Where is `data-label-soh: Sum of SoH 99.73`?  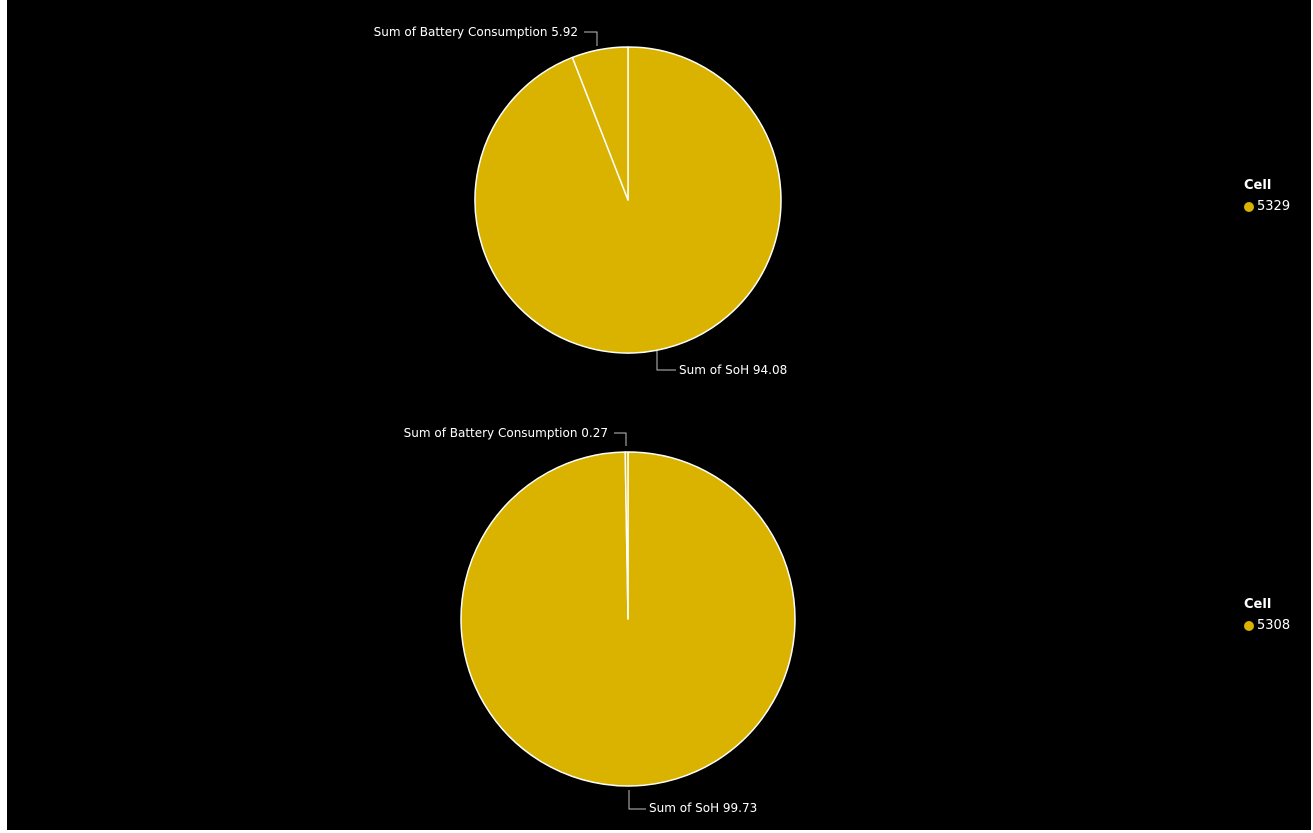 data-label-soh: Sum of SoH 99.73 is located at coordinates (703, 808).